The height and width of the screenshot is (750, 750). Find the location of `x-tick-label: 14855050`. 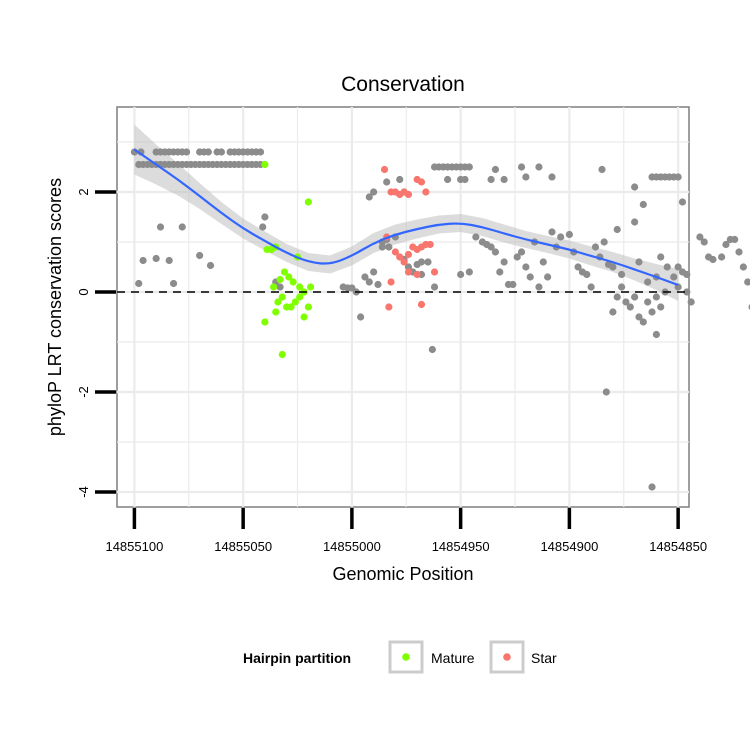

x-tick-label: 14855050 is located at coordinates (243, 546).